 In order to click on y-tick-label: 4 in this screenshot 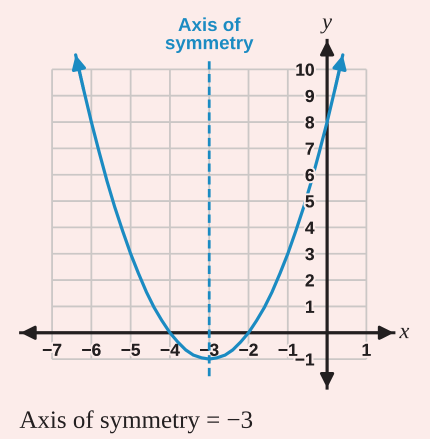, I will do `click(309, 228)`.